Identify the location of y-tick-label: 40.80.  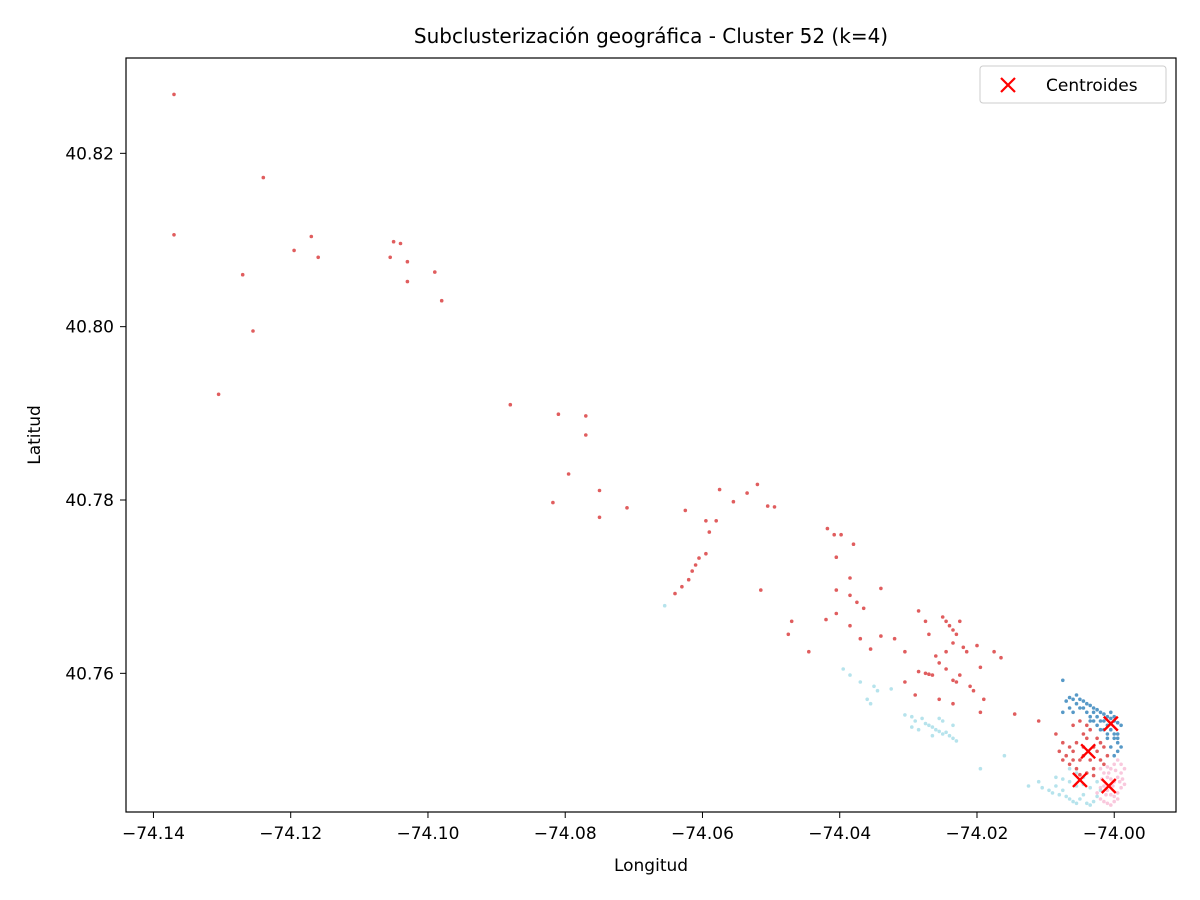
(89, 328).